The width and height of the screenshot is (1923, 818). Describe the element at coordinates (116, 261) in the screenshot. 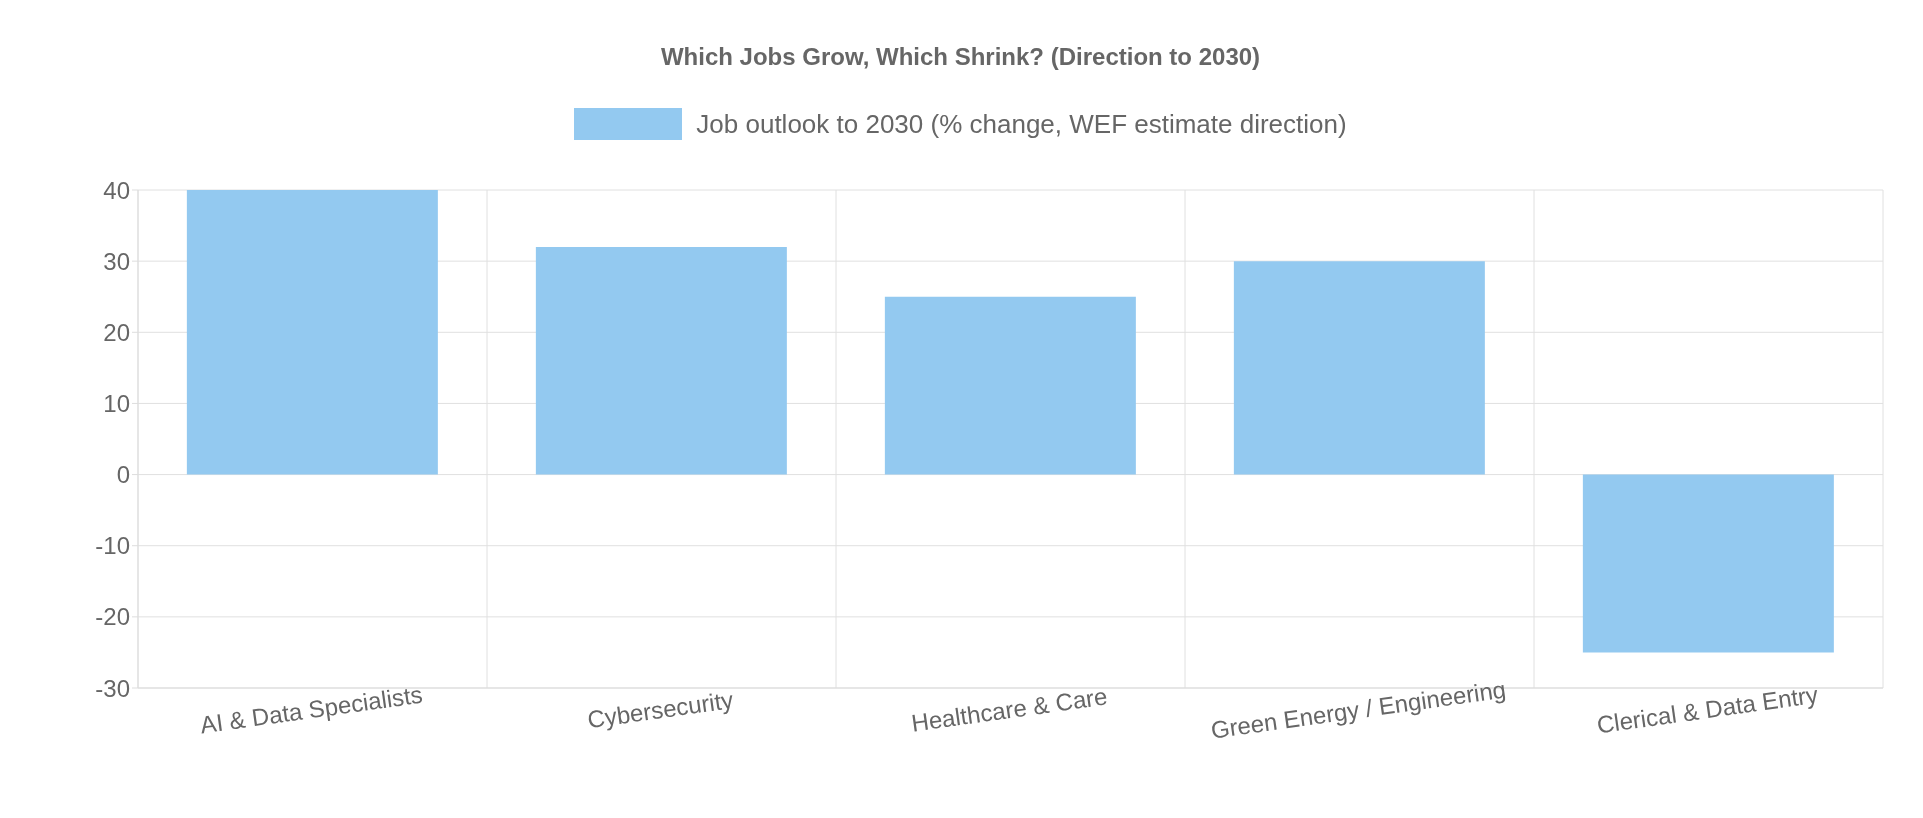

I see `y-tick-label: 30` at that location.